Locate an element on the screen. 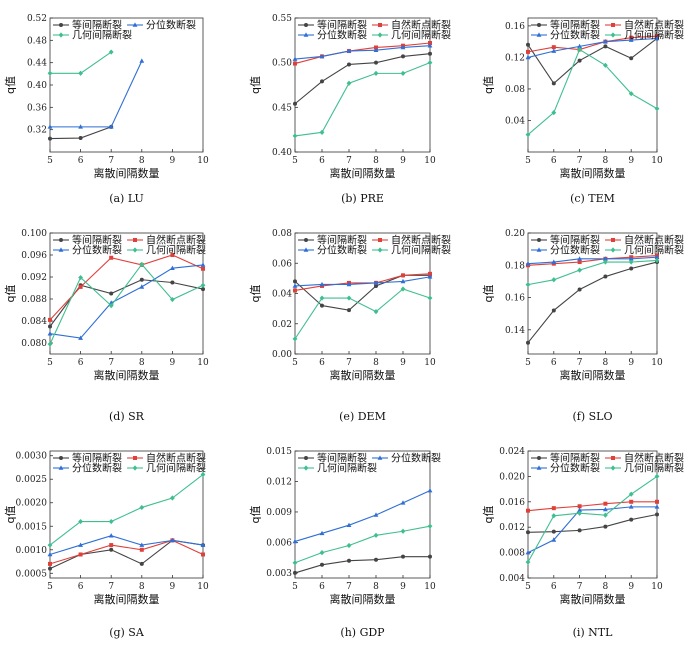  x-axis-label: 离散间隔数量 is located at coordinates (593, 599).